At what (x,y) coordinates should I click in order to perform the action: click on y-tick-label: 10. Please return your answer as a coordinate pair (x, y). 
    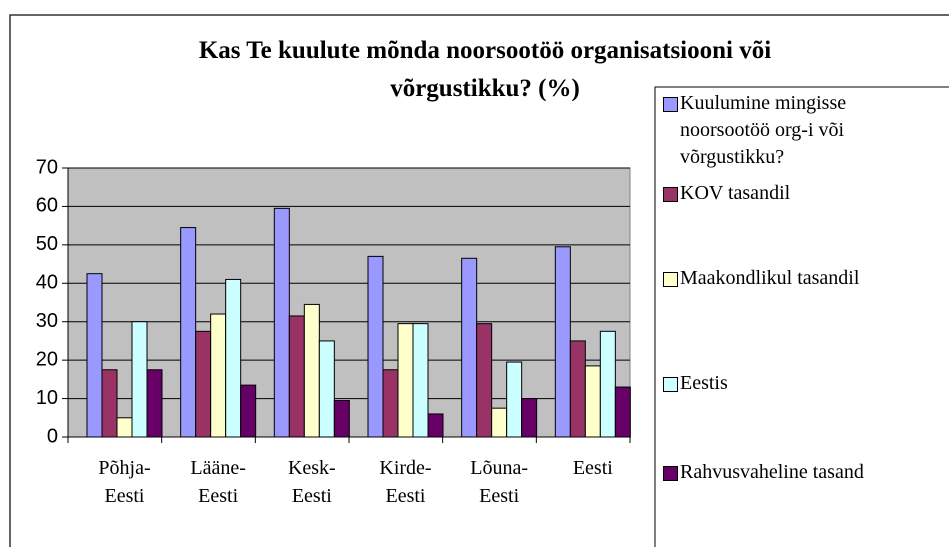
    Looking at the image, I should click on (47, 398).